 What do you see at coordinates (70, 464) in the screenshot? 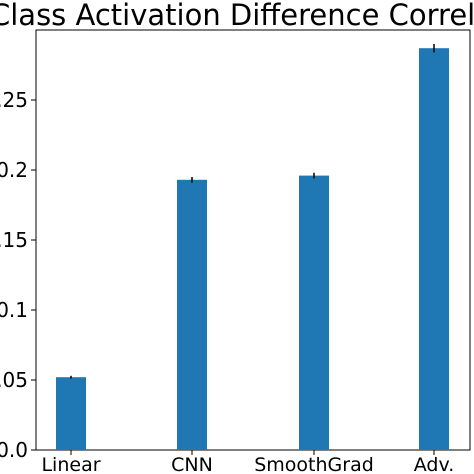
I see `x-tick-label-0: Linear` at bounding box center [70, 464].